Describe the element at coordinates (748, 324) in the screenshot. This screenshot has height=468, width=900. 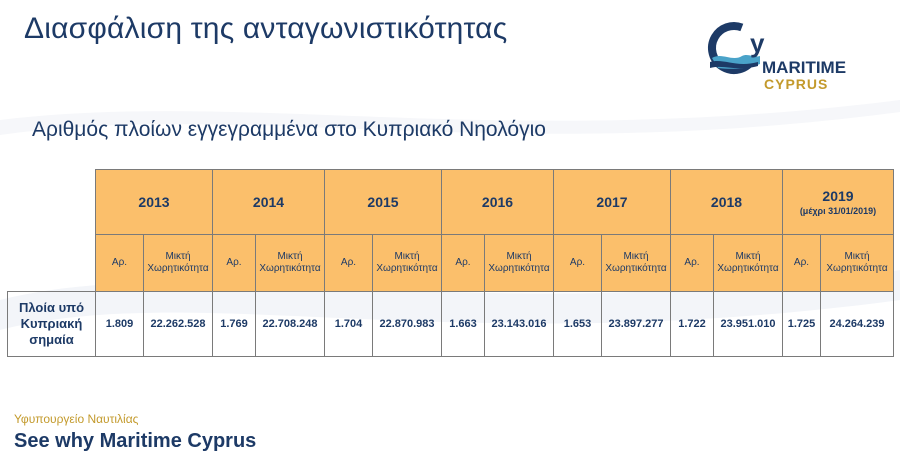
I see `tonnage-cell: 23.951.010` at that location.